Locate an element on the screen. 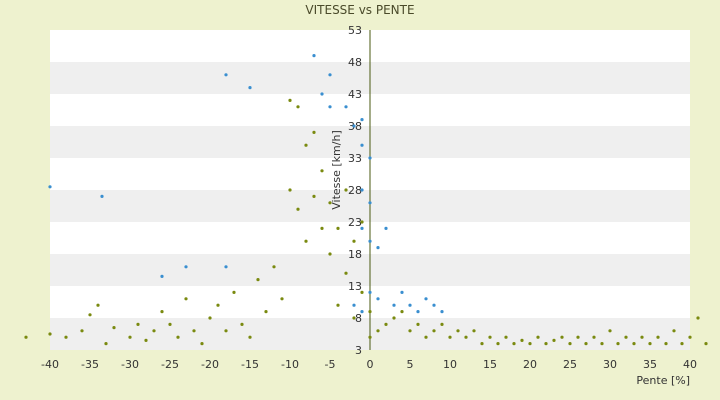 The width and height of the screenshot is (720, 400). y-tick-label: 53 is located at coordinates (355, 30).